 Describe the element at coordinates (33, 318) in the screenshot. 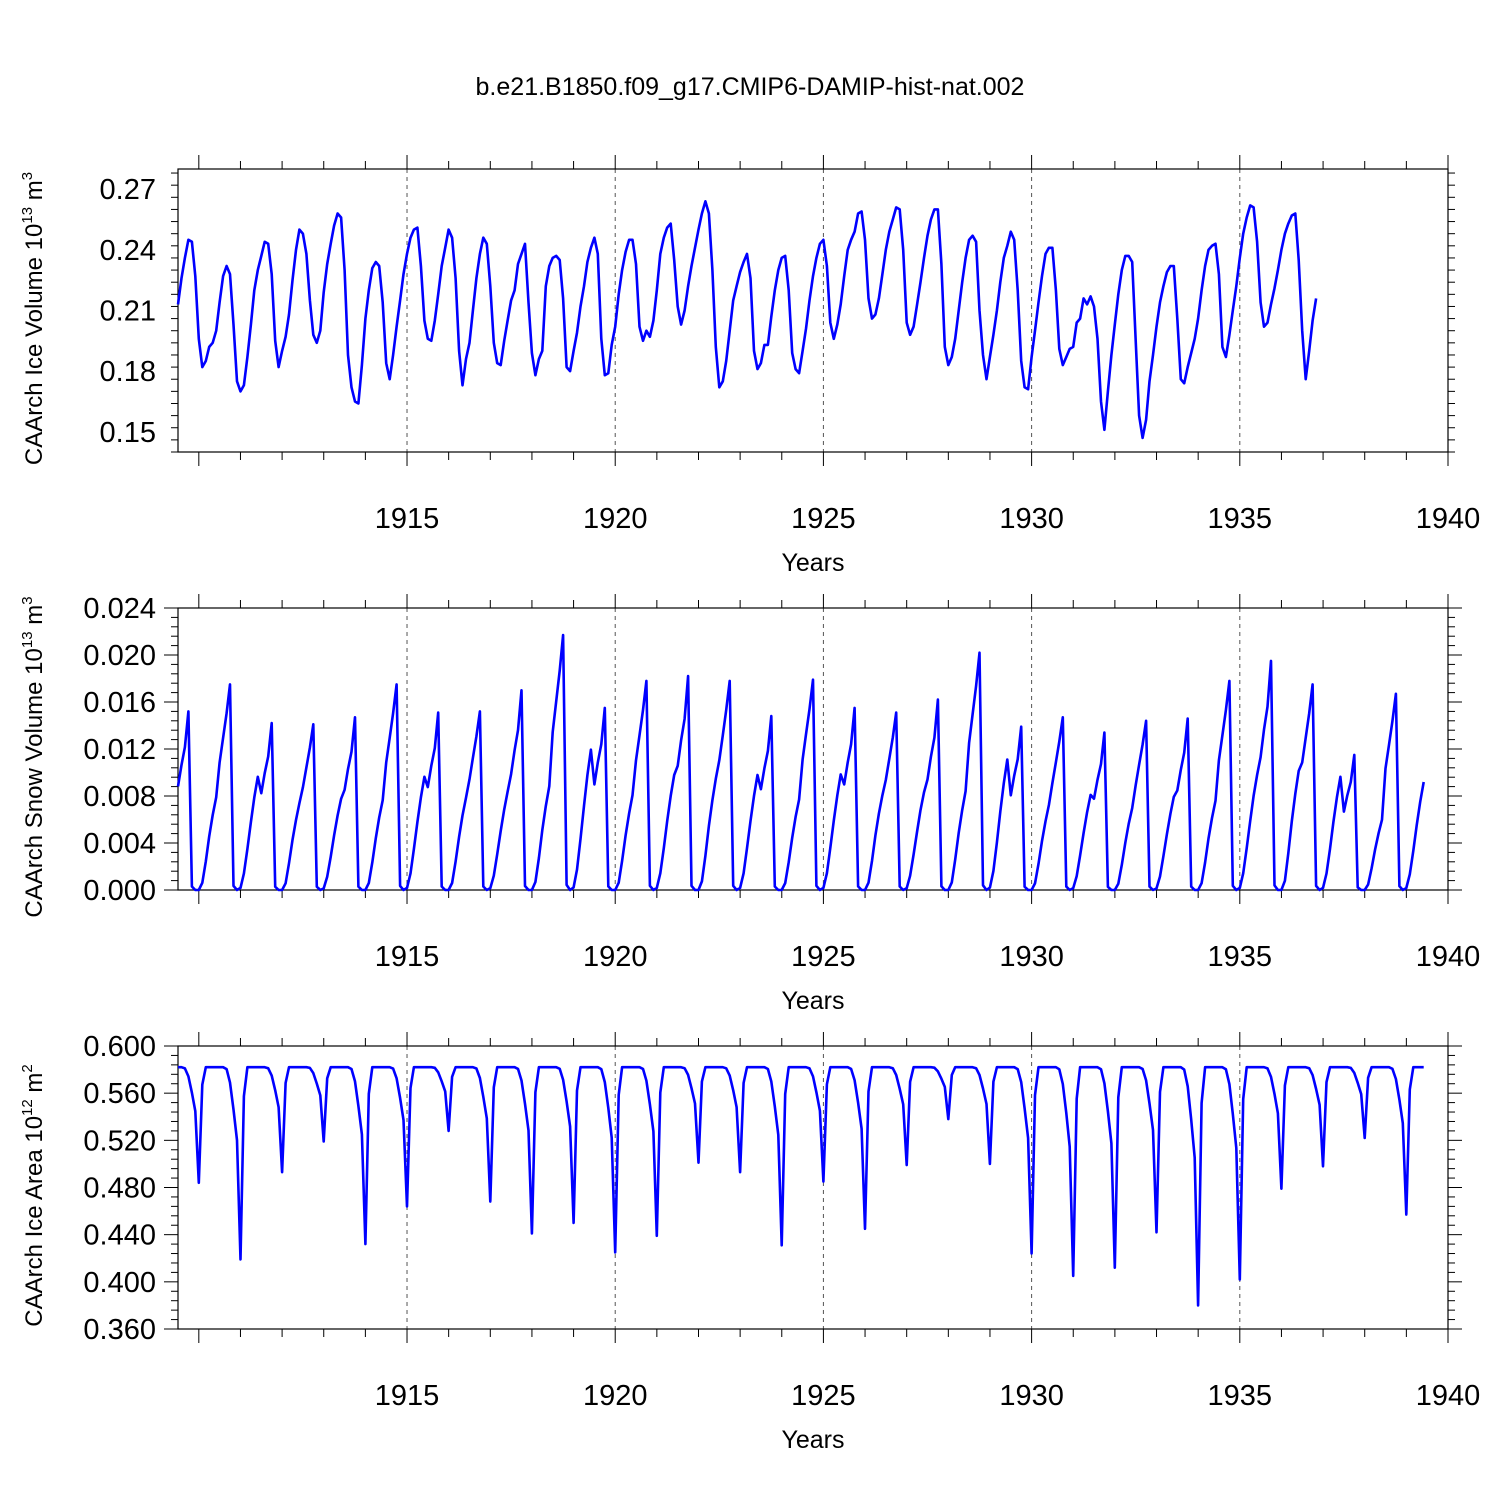

I see `y-axis-label: CAArch Ice Volume 1013 m3` at that location.